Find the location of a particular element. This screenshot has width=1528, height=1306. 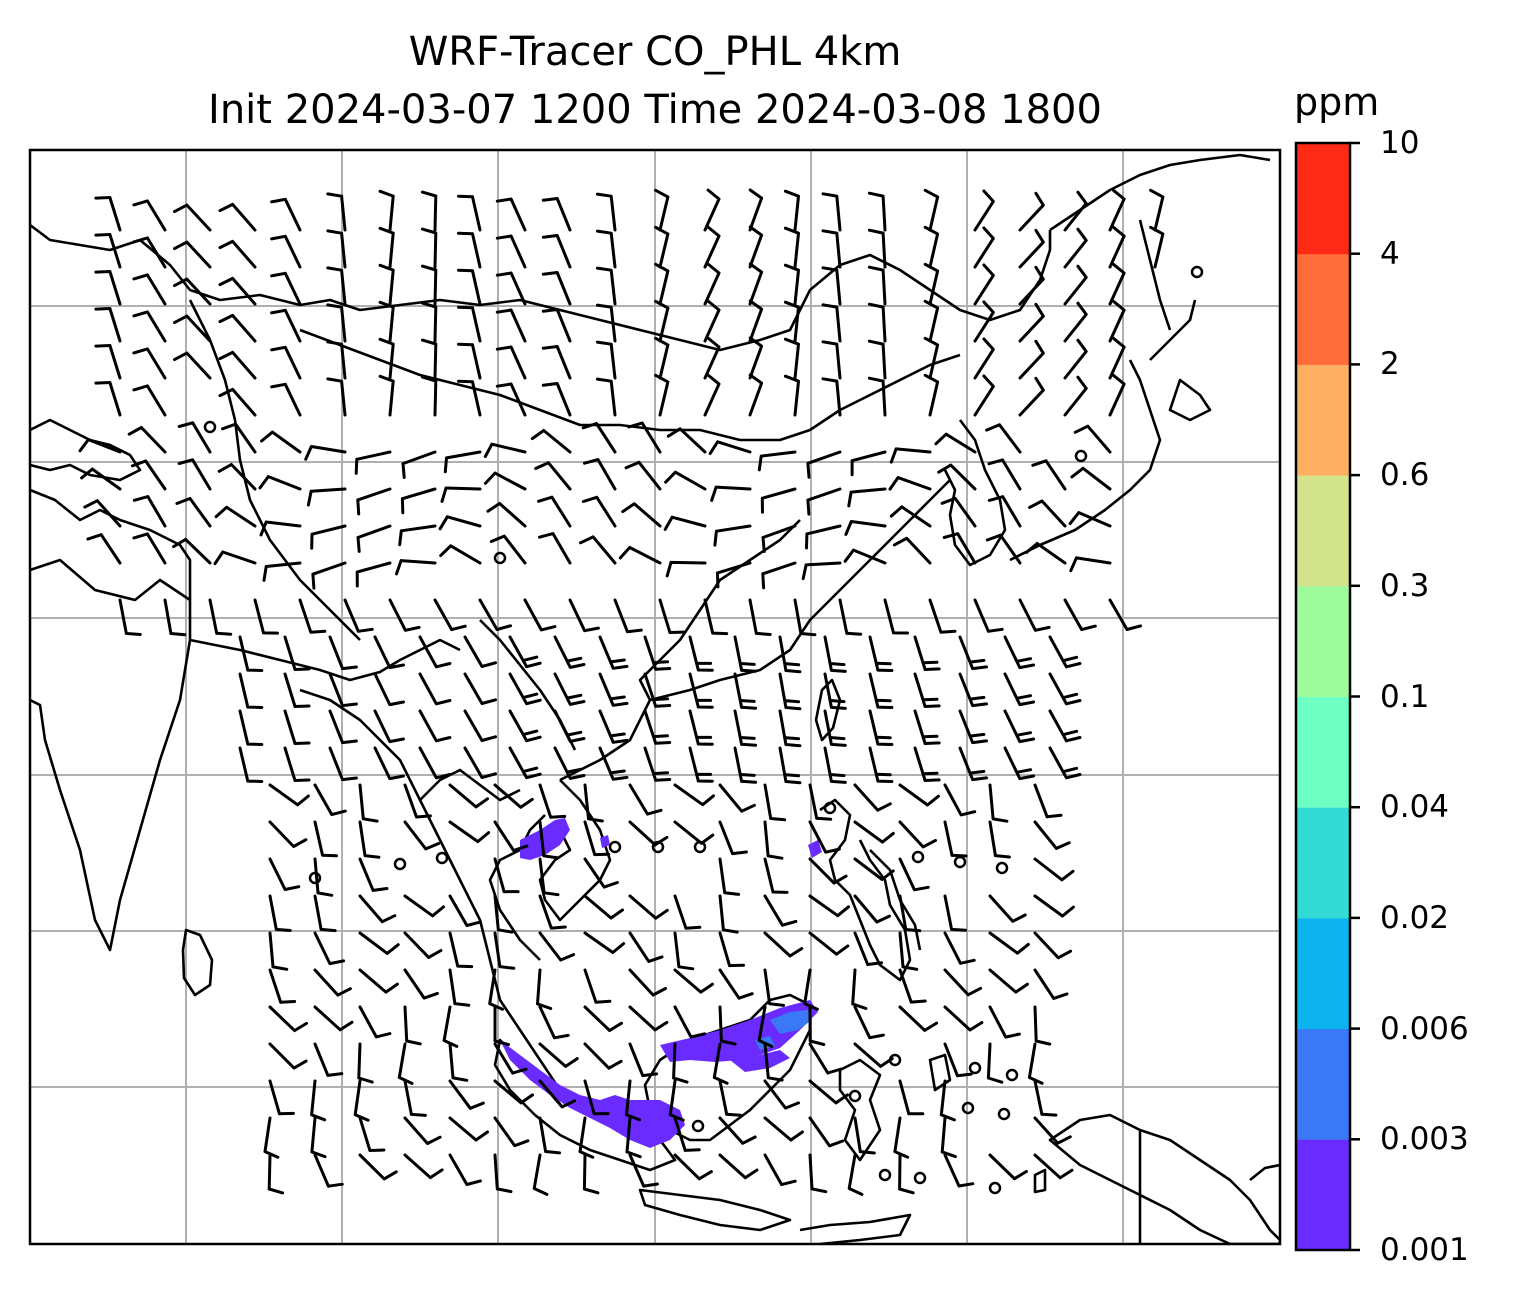

colorbar-tick-label: 0.1 is located at coordinates (1405, 696).